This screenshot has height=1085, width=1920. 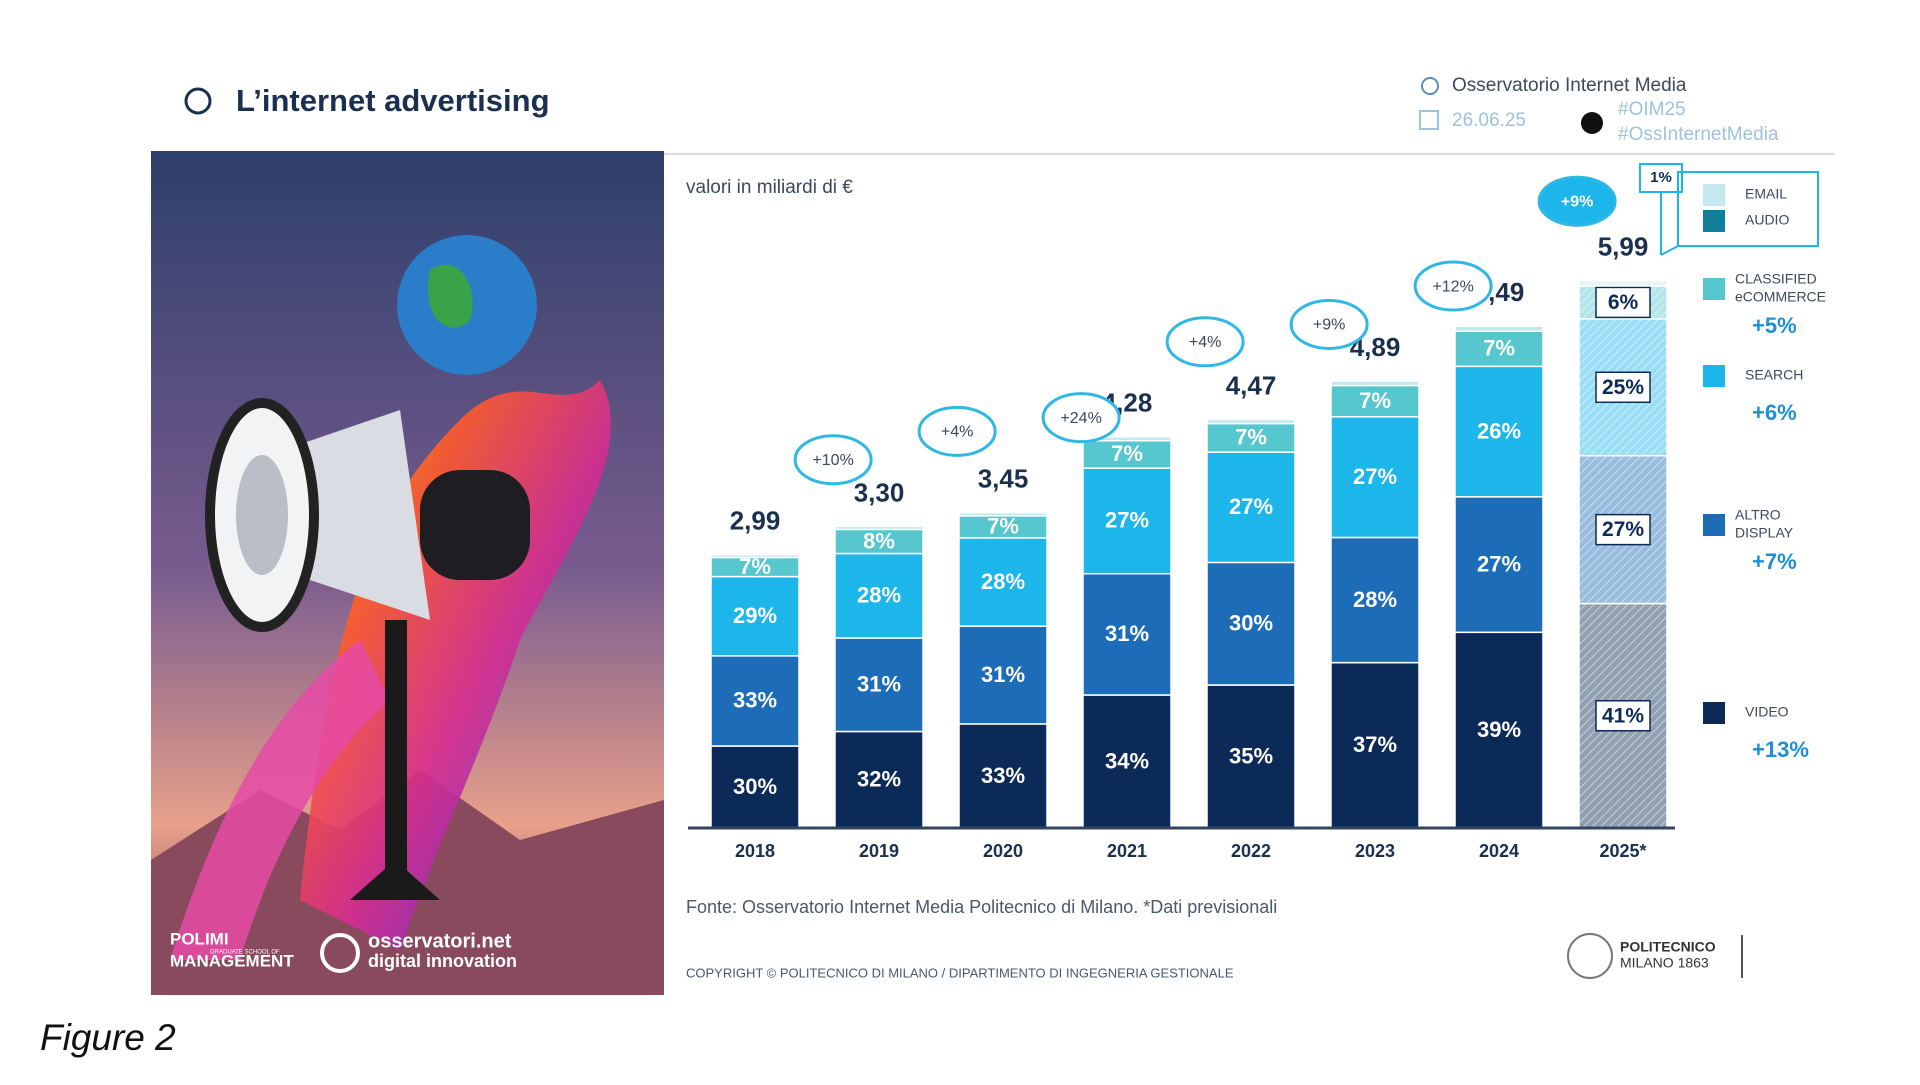 What do you see at coordinates (1764, 533) in the screenshot?
I see `legend-label: DISPLAY` at bounding box center [1764, 533].